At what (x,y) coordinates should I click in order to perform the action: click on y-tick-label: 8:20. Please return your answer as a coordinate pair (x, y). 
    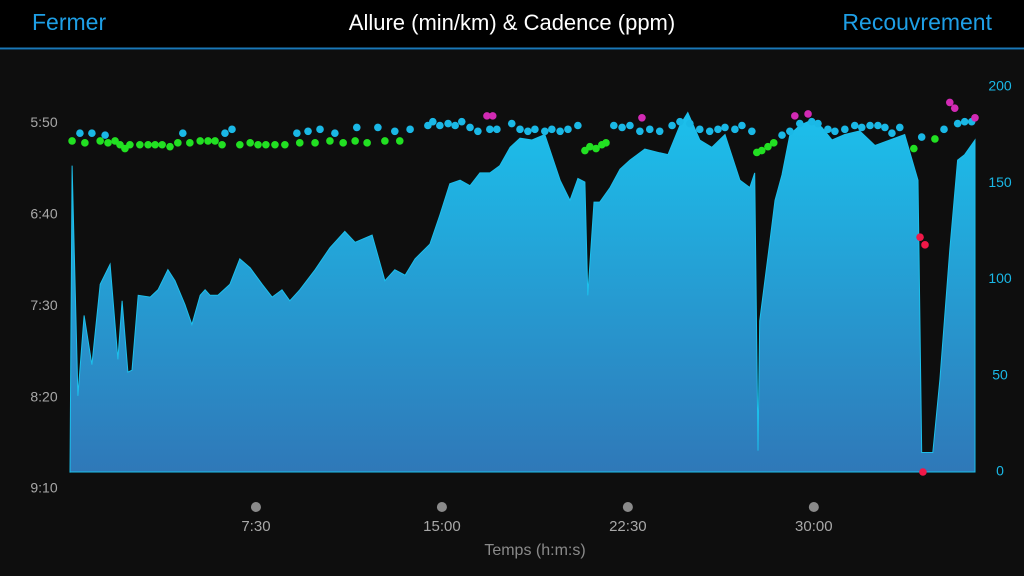
    Looking at the image, I should click on (43, 396).